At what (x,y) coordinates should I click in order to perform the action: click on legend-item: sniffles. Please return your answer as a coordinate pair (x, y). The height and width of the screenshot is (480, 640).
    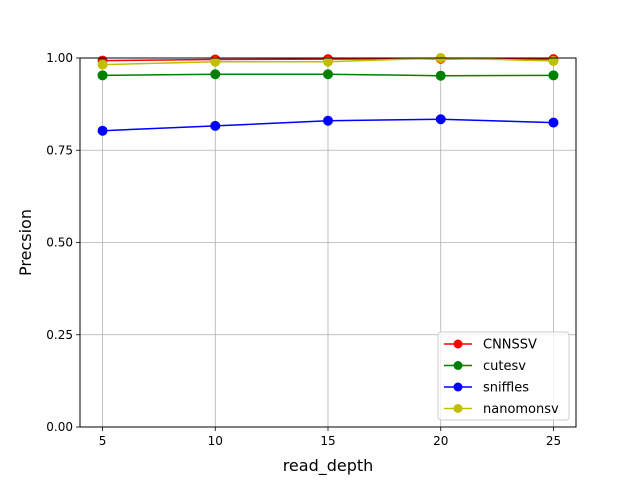
    Looking at the image, I should click on (486, 388).